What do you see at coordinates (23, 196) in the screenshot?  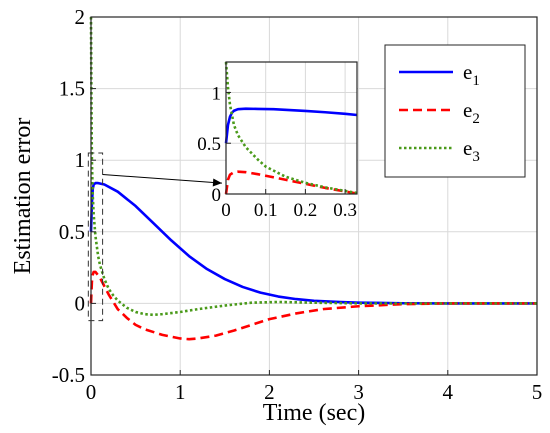 I see `y-axis-title: Estimation error` at bounding box center [23, 196].